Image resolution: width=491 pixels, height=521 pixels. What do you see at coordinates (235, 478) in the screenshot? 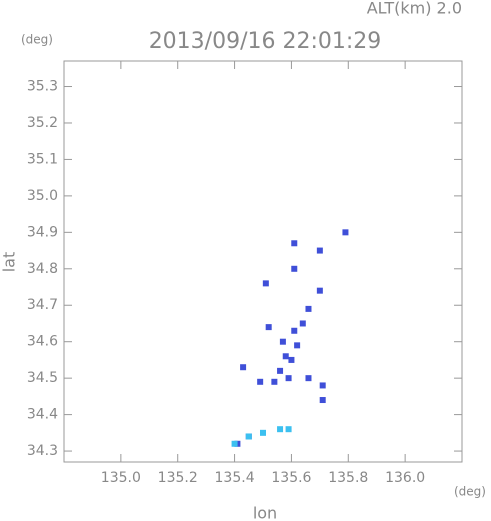
I see `x-tick-label: 135.4` at bounding box center [235, 478].